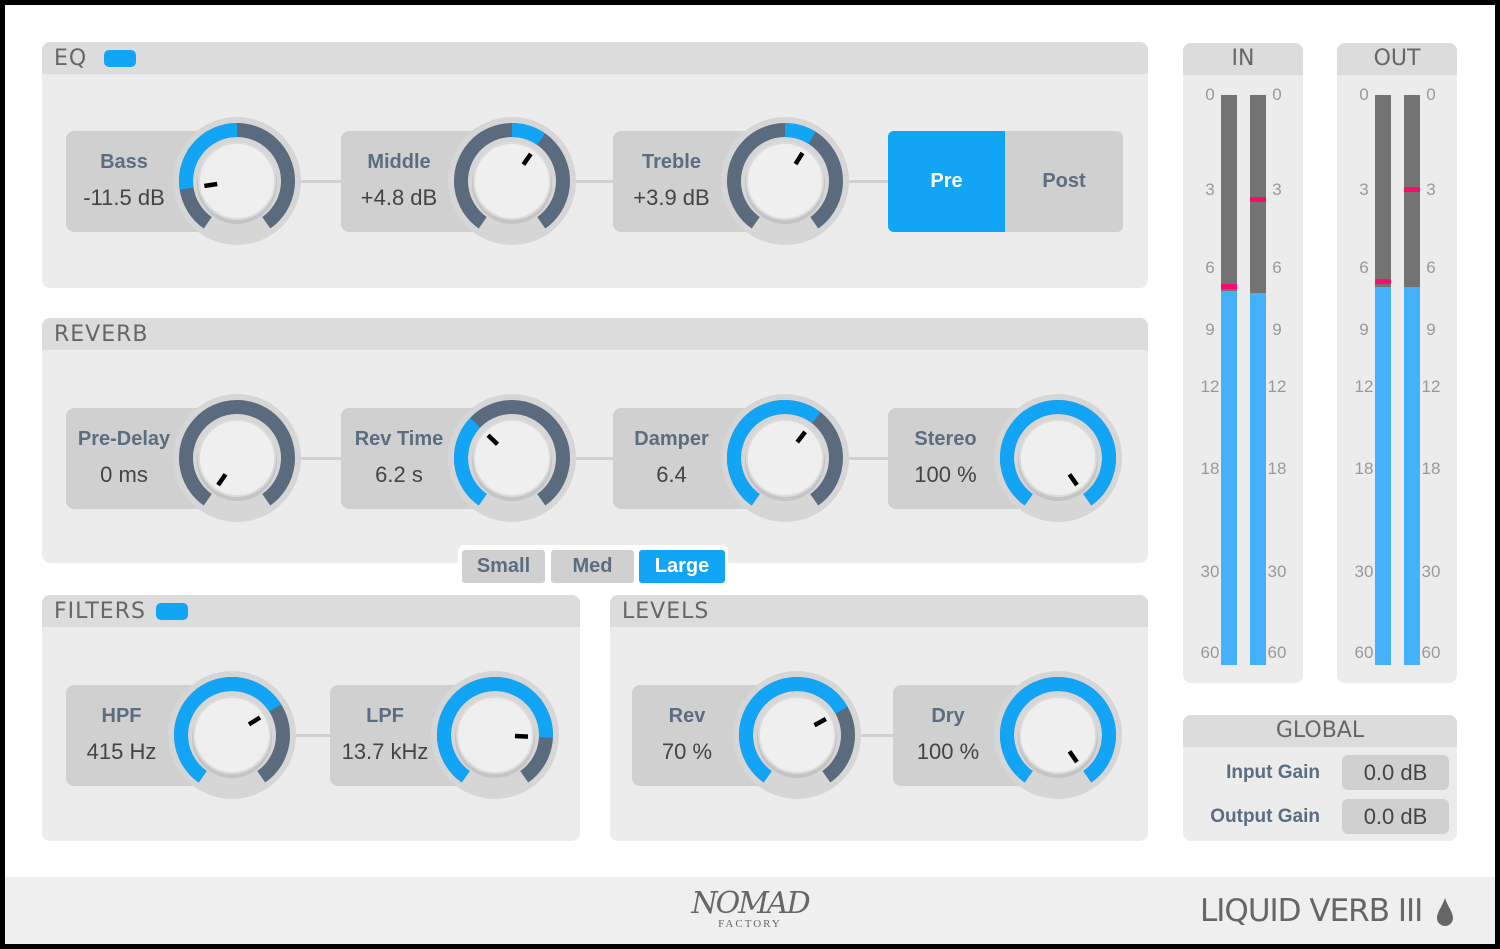  What do you see at coordinates (512, 181) in the screenshot?
I see `middle-knob` at bounding box center [512, 181].